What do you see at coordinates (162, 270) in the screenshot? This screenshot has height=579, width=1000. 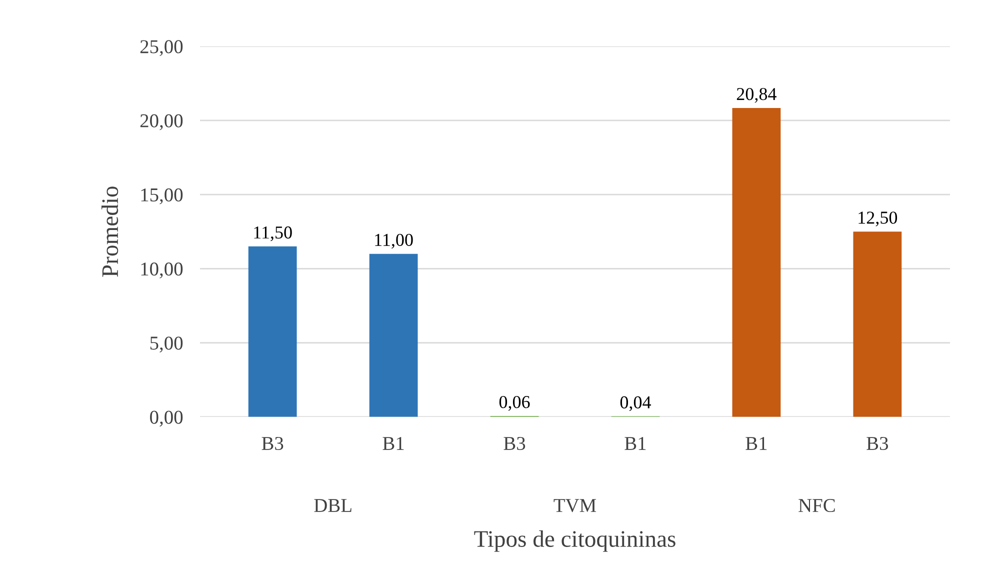 I see `y-tick-label: 10,00` at bounding box center [162, 270].